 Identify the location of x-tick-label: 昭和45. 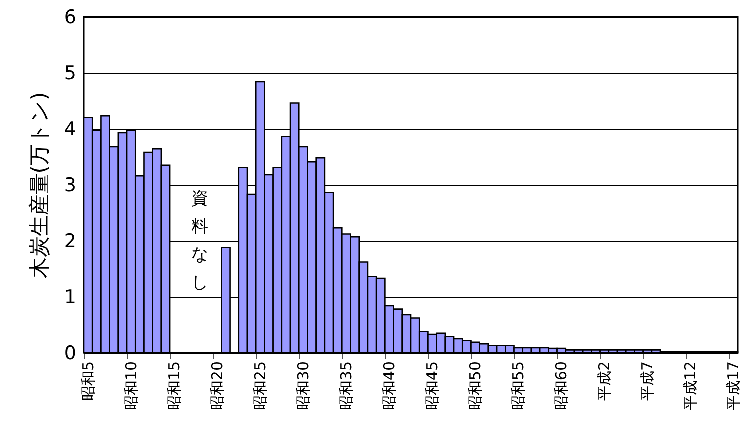
(433, 386).